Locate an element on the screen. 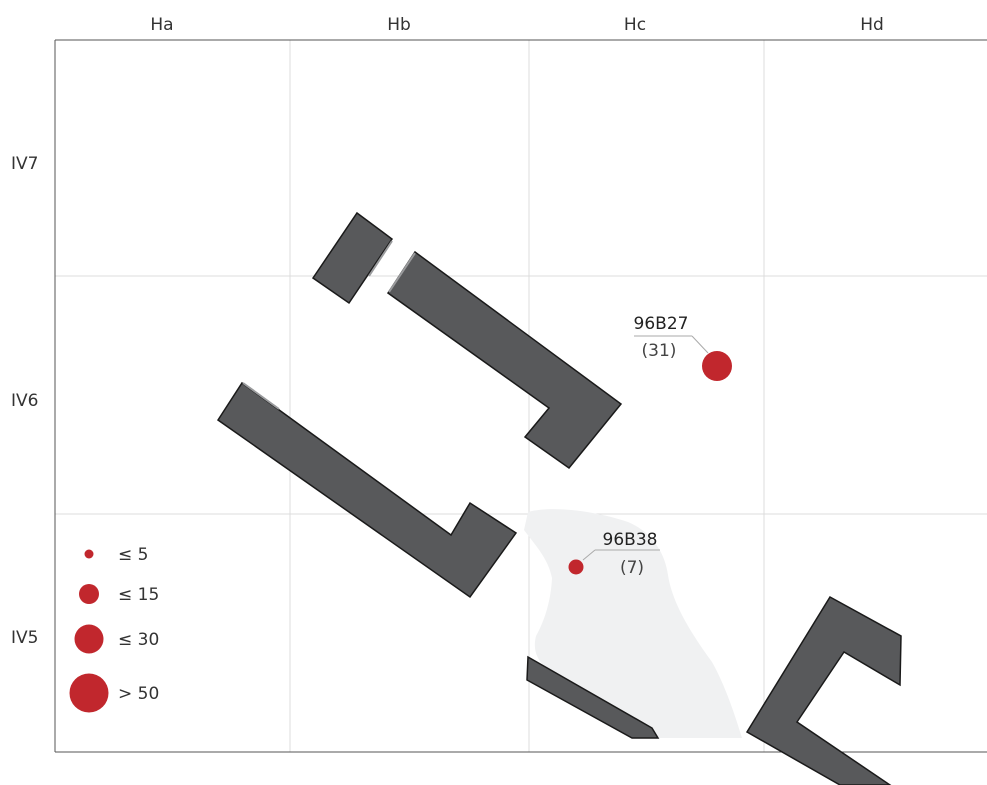 The image size is (987, 785). wall-l-shape-upper is located at coordinates (504, 360).